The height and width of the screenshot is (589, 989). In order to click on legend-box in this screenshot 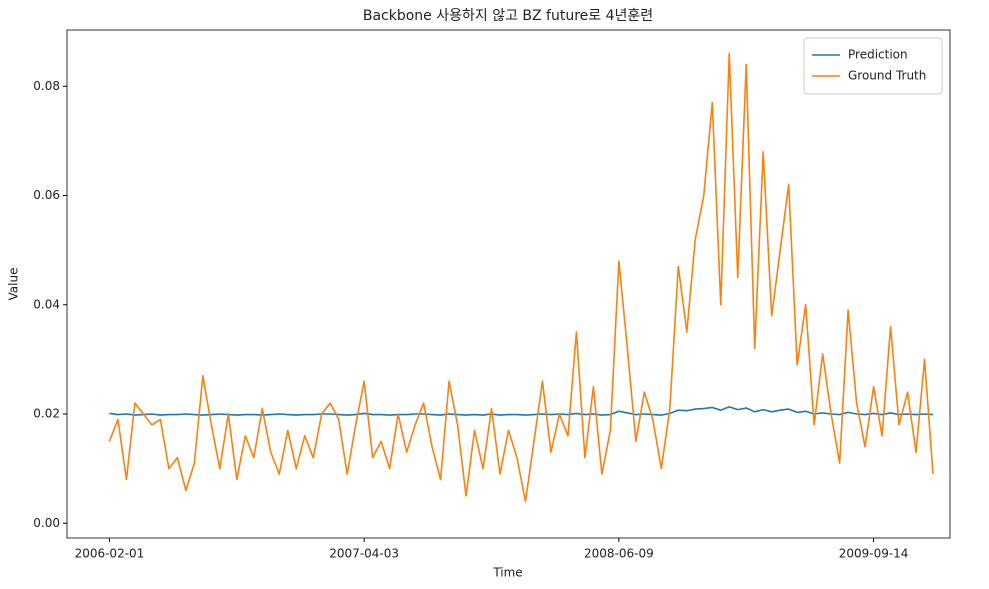, I will do `click(873, 66)`.